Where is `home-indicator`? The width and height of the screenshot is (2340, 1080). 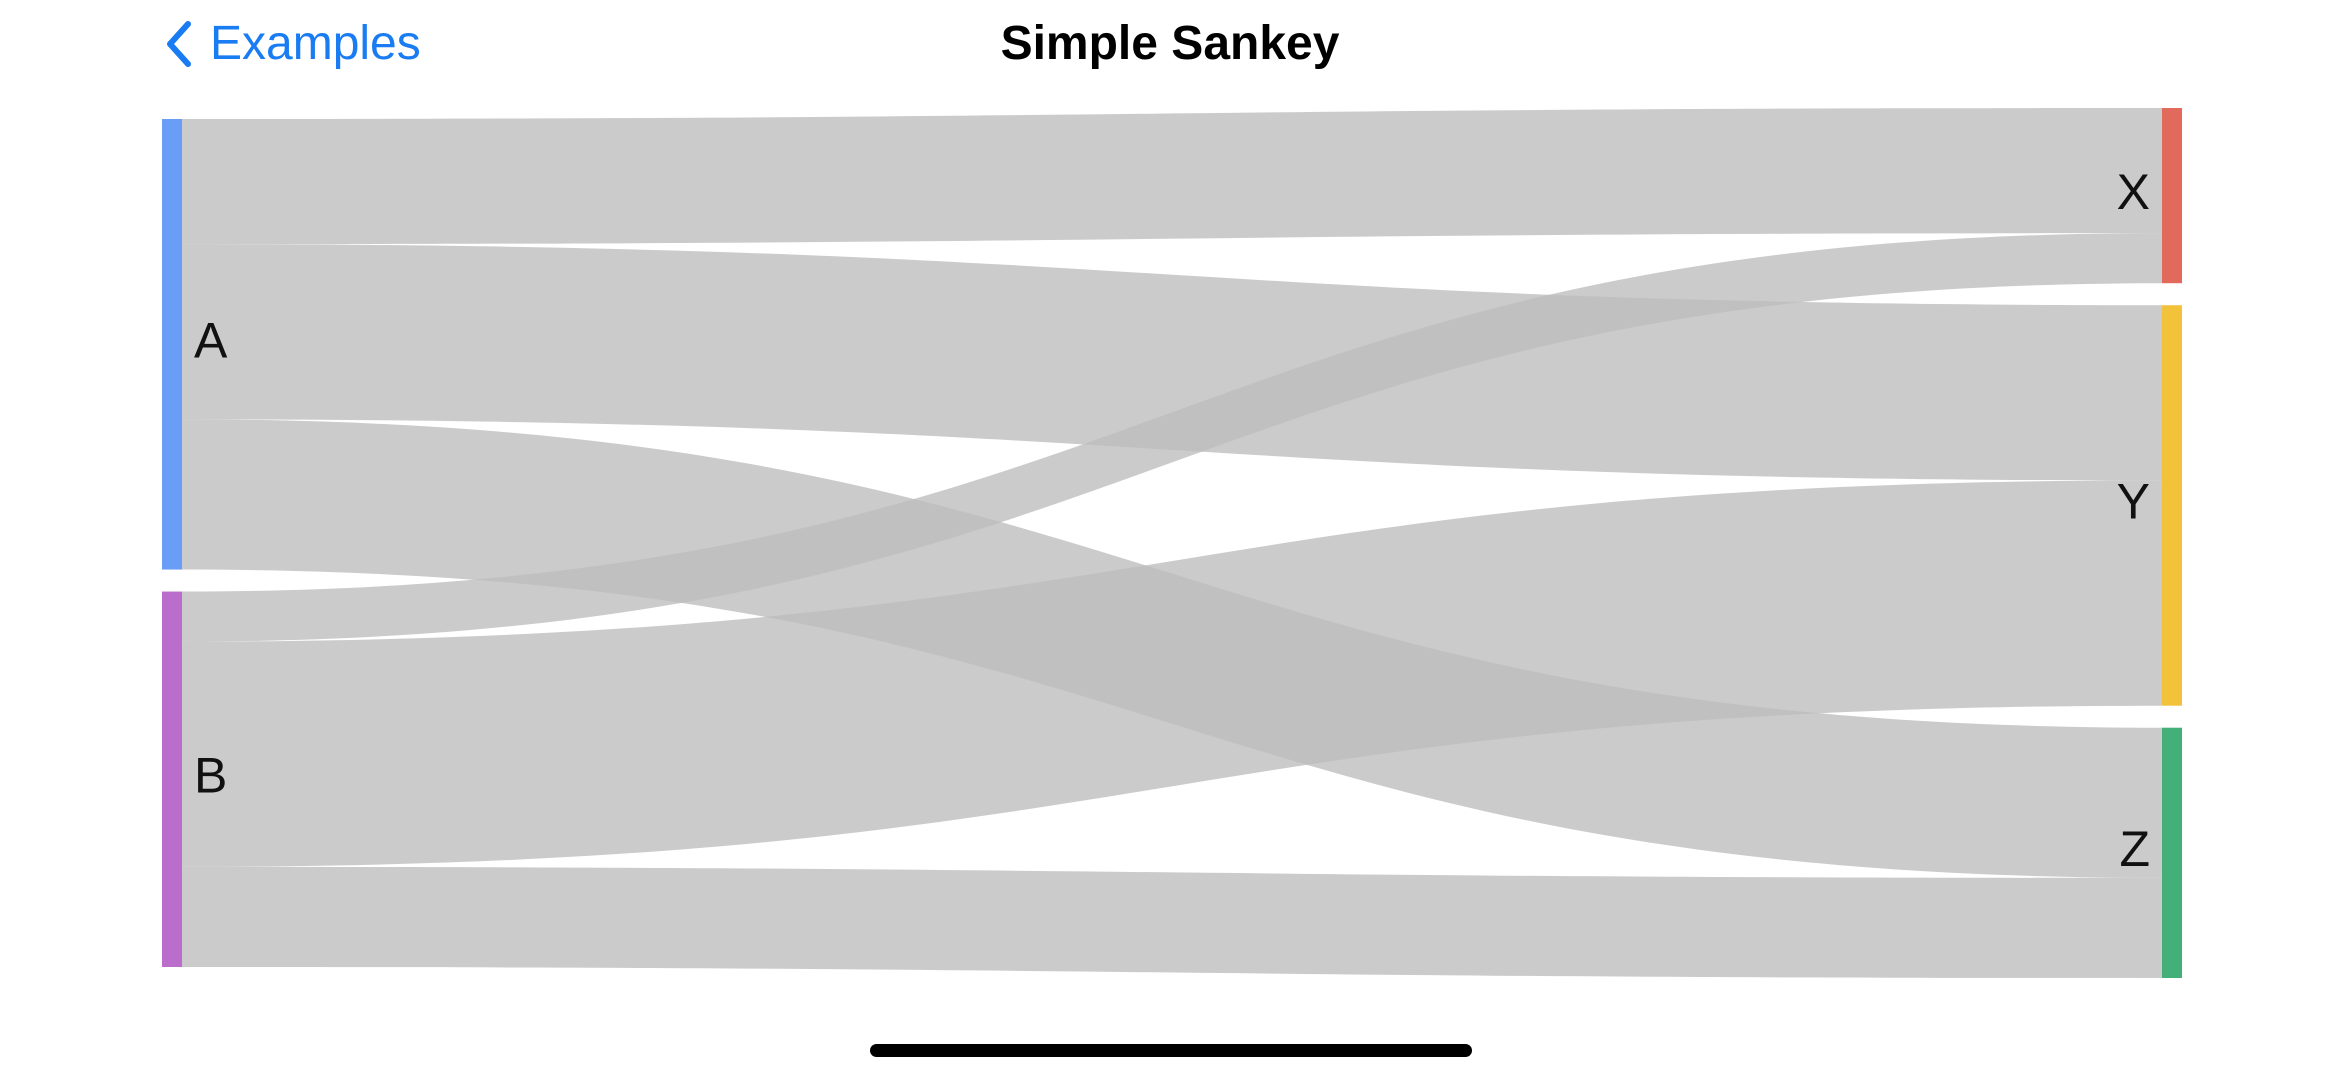 home-indicator is located at coordinates (1171, 1050).